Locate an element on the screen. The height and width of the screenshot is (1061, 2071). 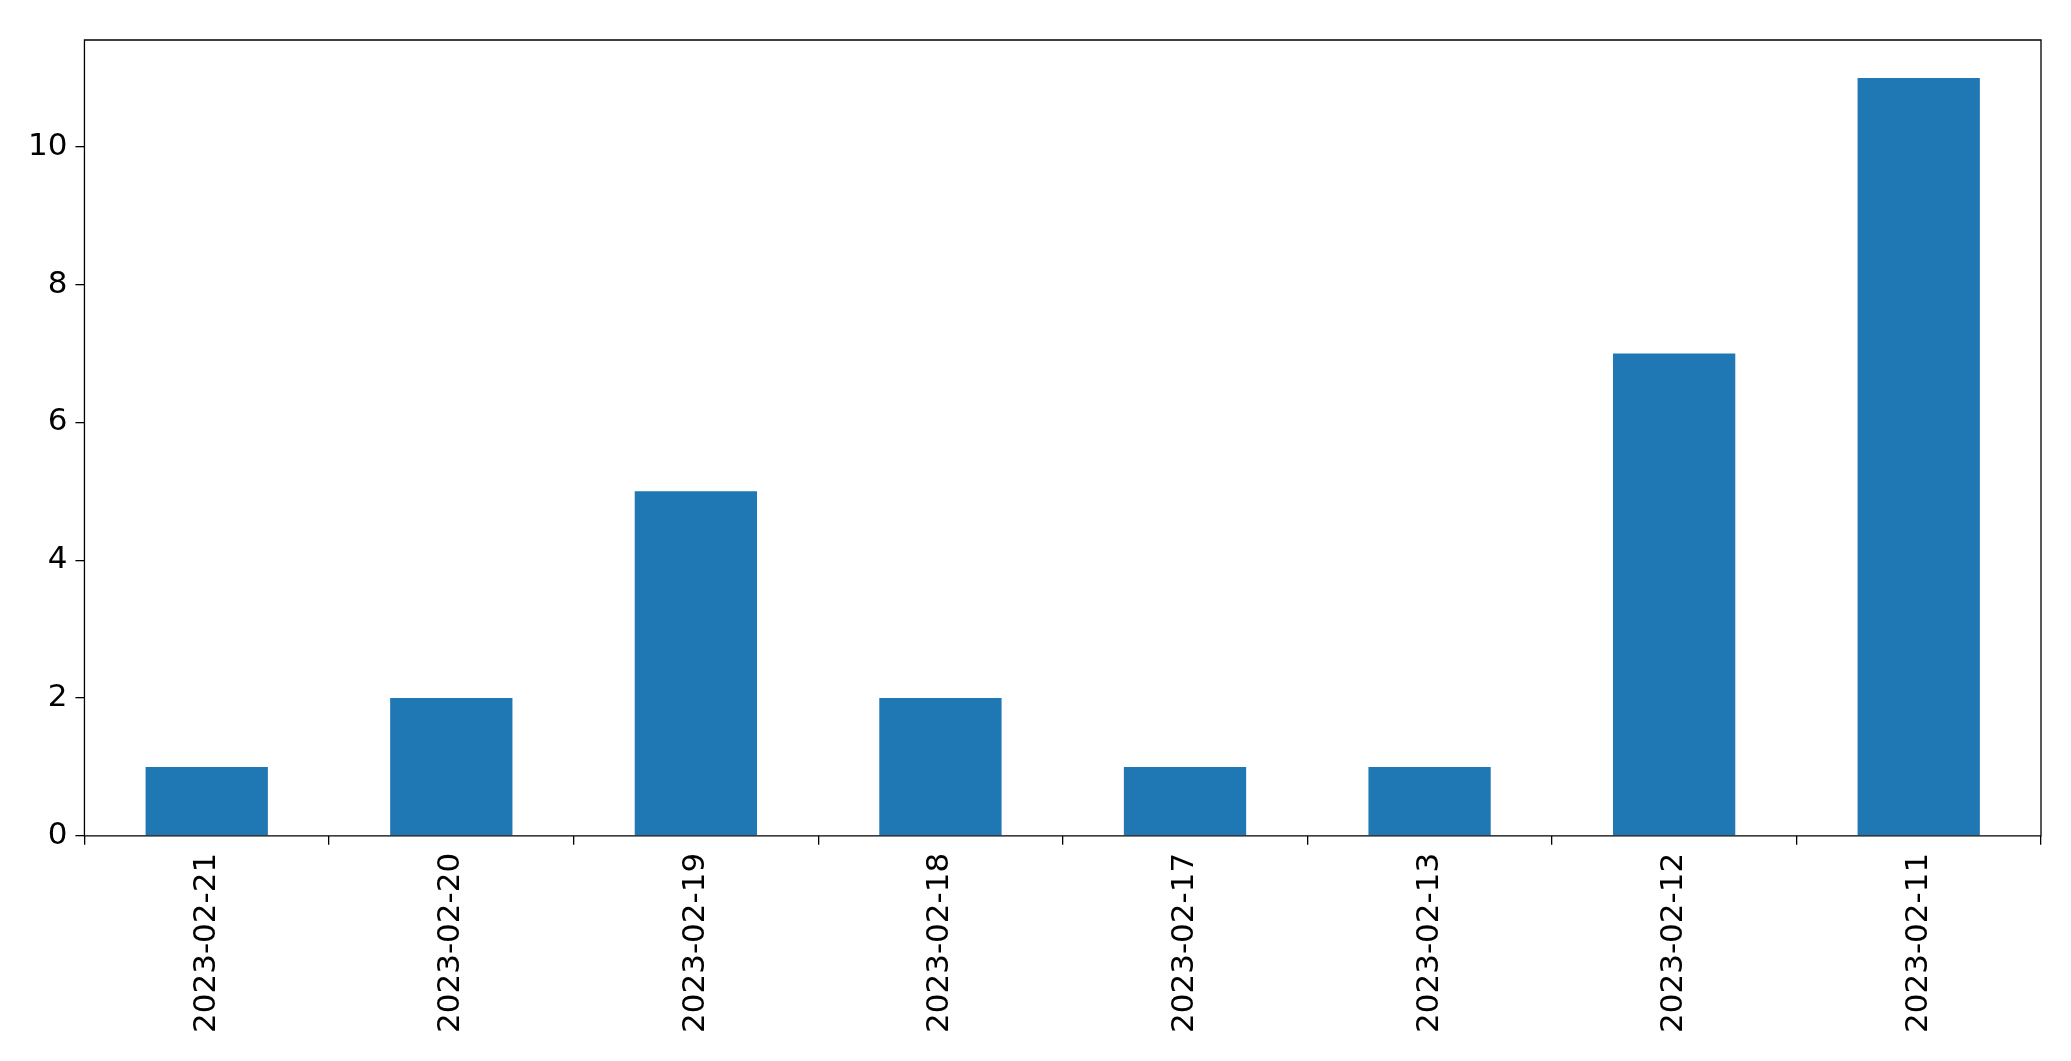
y-tick-label: 0 is located at coordinates (57, 832).